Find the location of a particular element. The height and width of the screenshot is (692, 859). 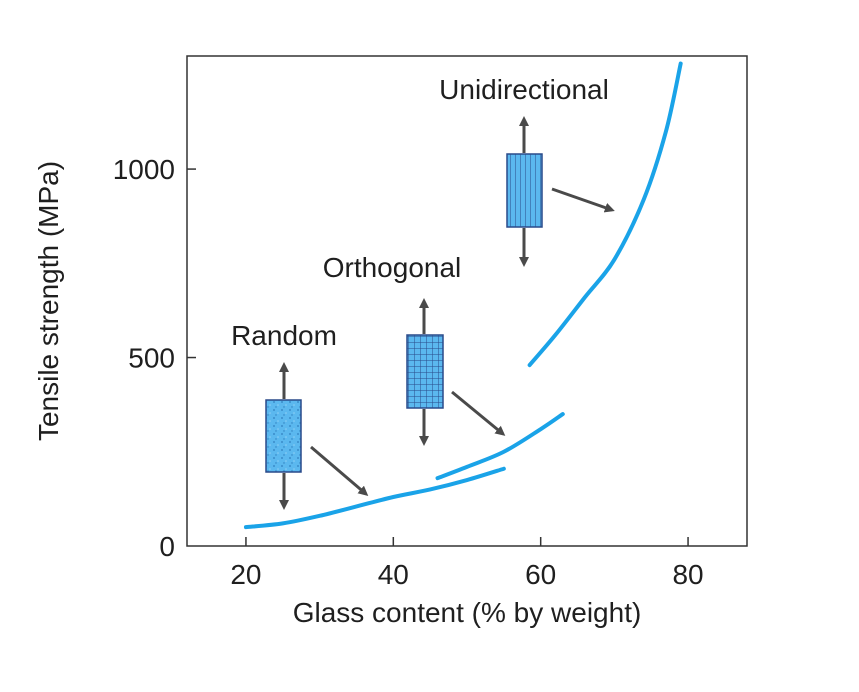

random-label: Random is located at coordinates (284, 335).